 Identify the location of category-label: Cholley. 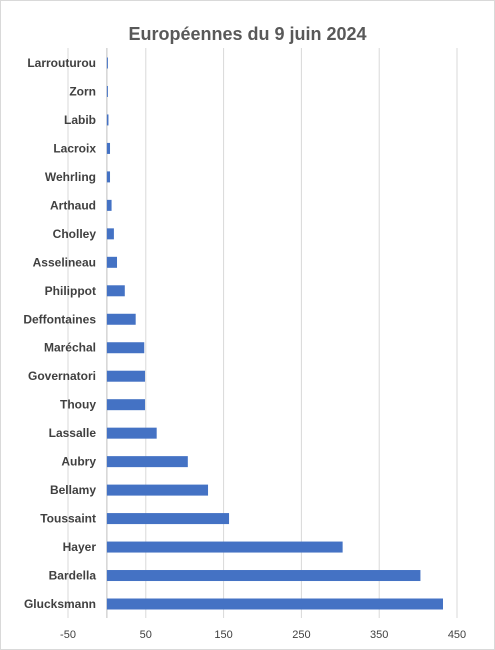
(75, 234).